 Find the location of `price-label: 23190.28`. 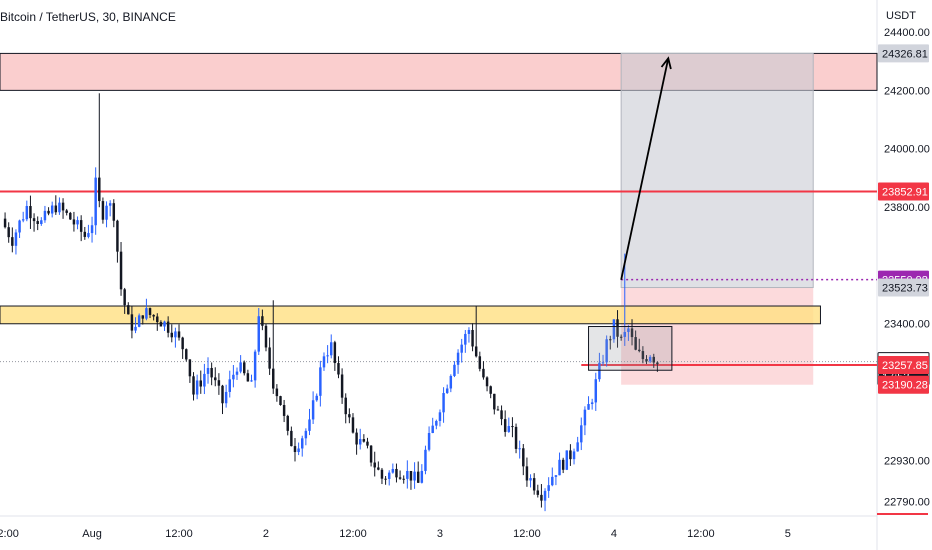

price-label: 23190.28 is located at coordinates (905, 386).